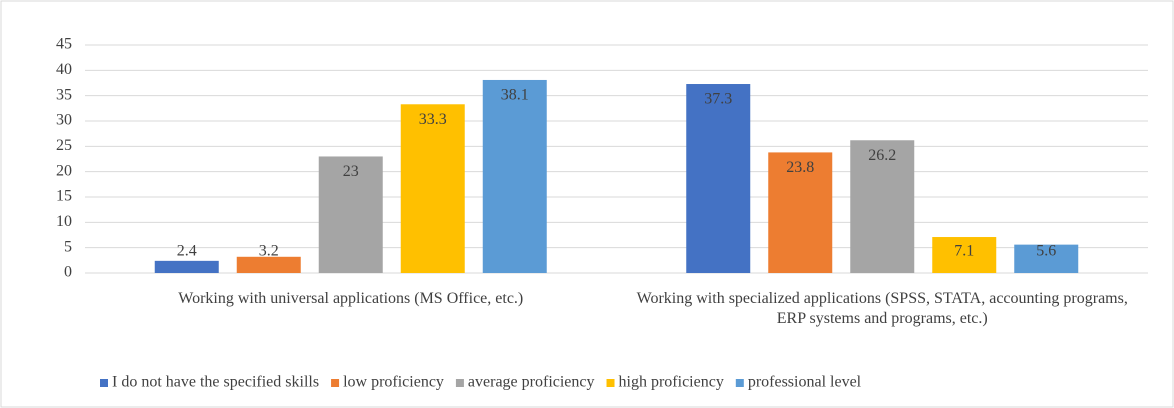  What do you see at coordinates (531, 382) in the screenshot?
I see `legend-label: average proficiency` at bounding box center [531, 382].